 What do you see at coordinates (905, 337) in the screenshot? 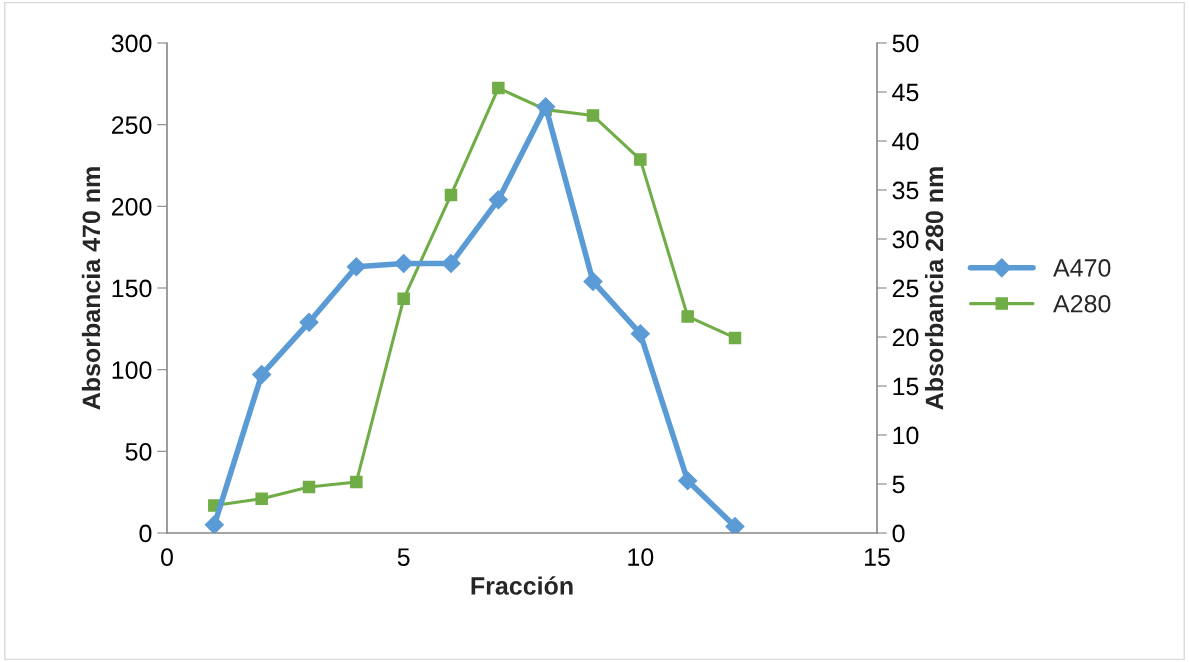
I see `y2-tick-label: 20` at bounding box center [905, 337].